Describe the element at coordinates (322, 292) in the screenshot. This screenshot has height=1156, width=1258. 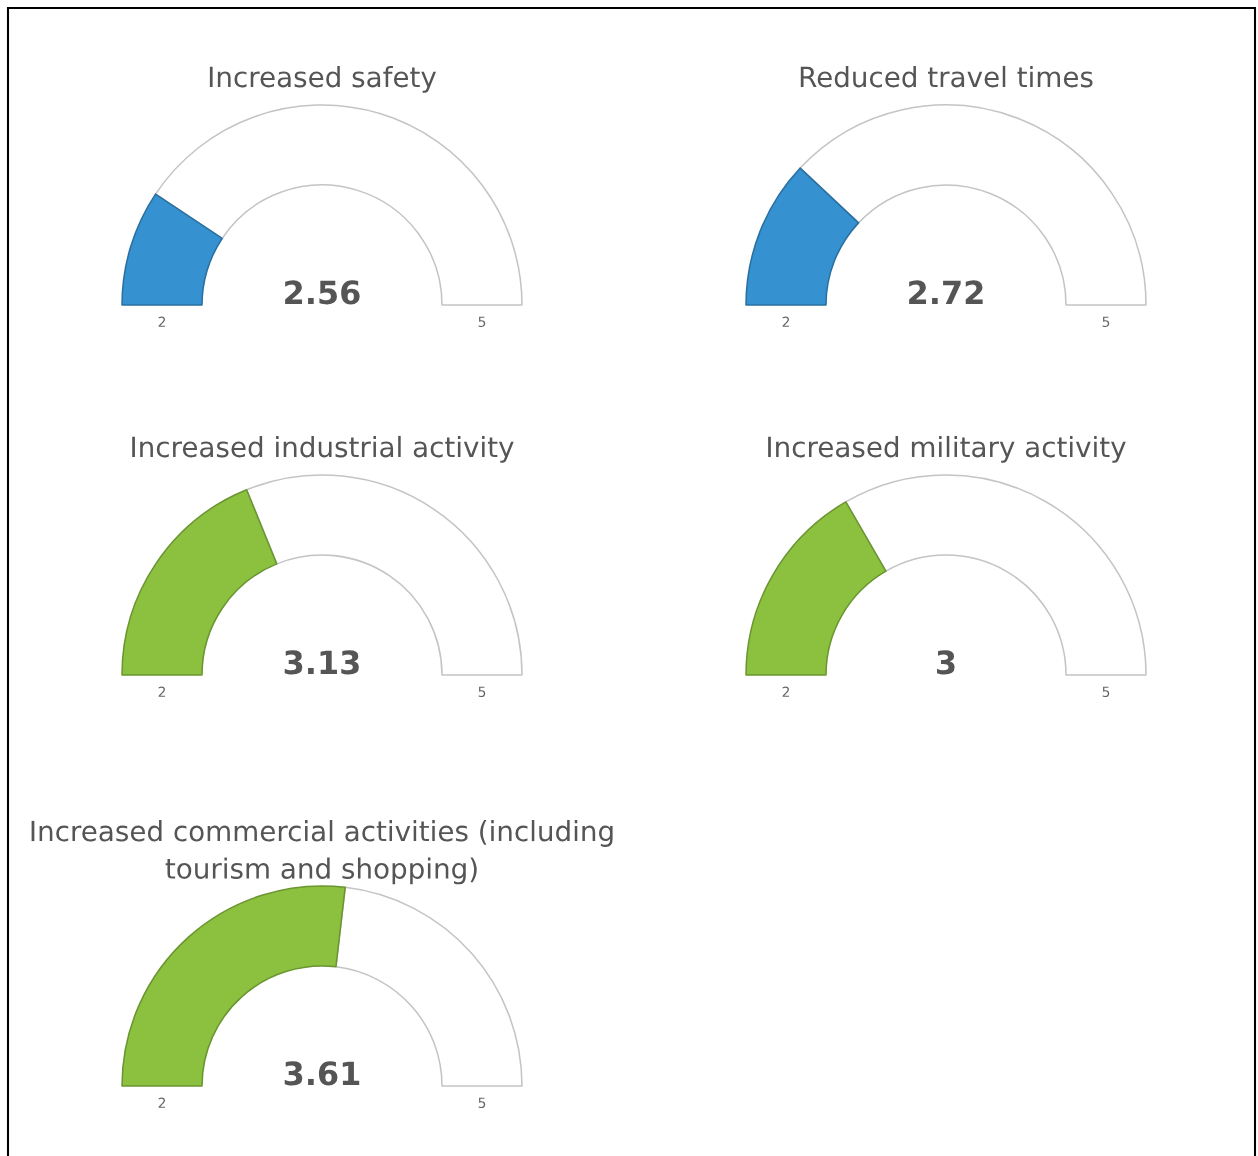
I see `text: 2.56` at that location.